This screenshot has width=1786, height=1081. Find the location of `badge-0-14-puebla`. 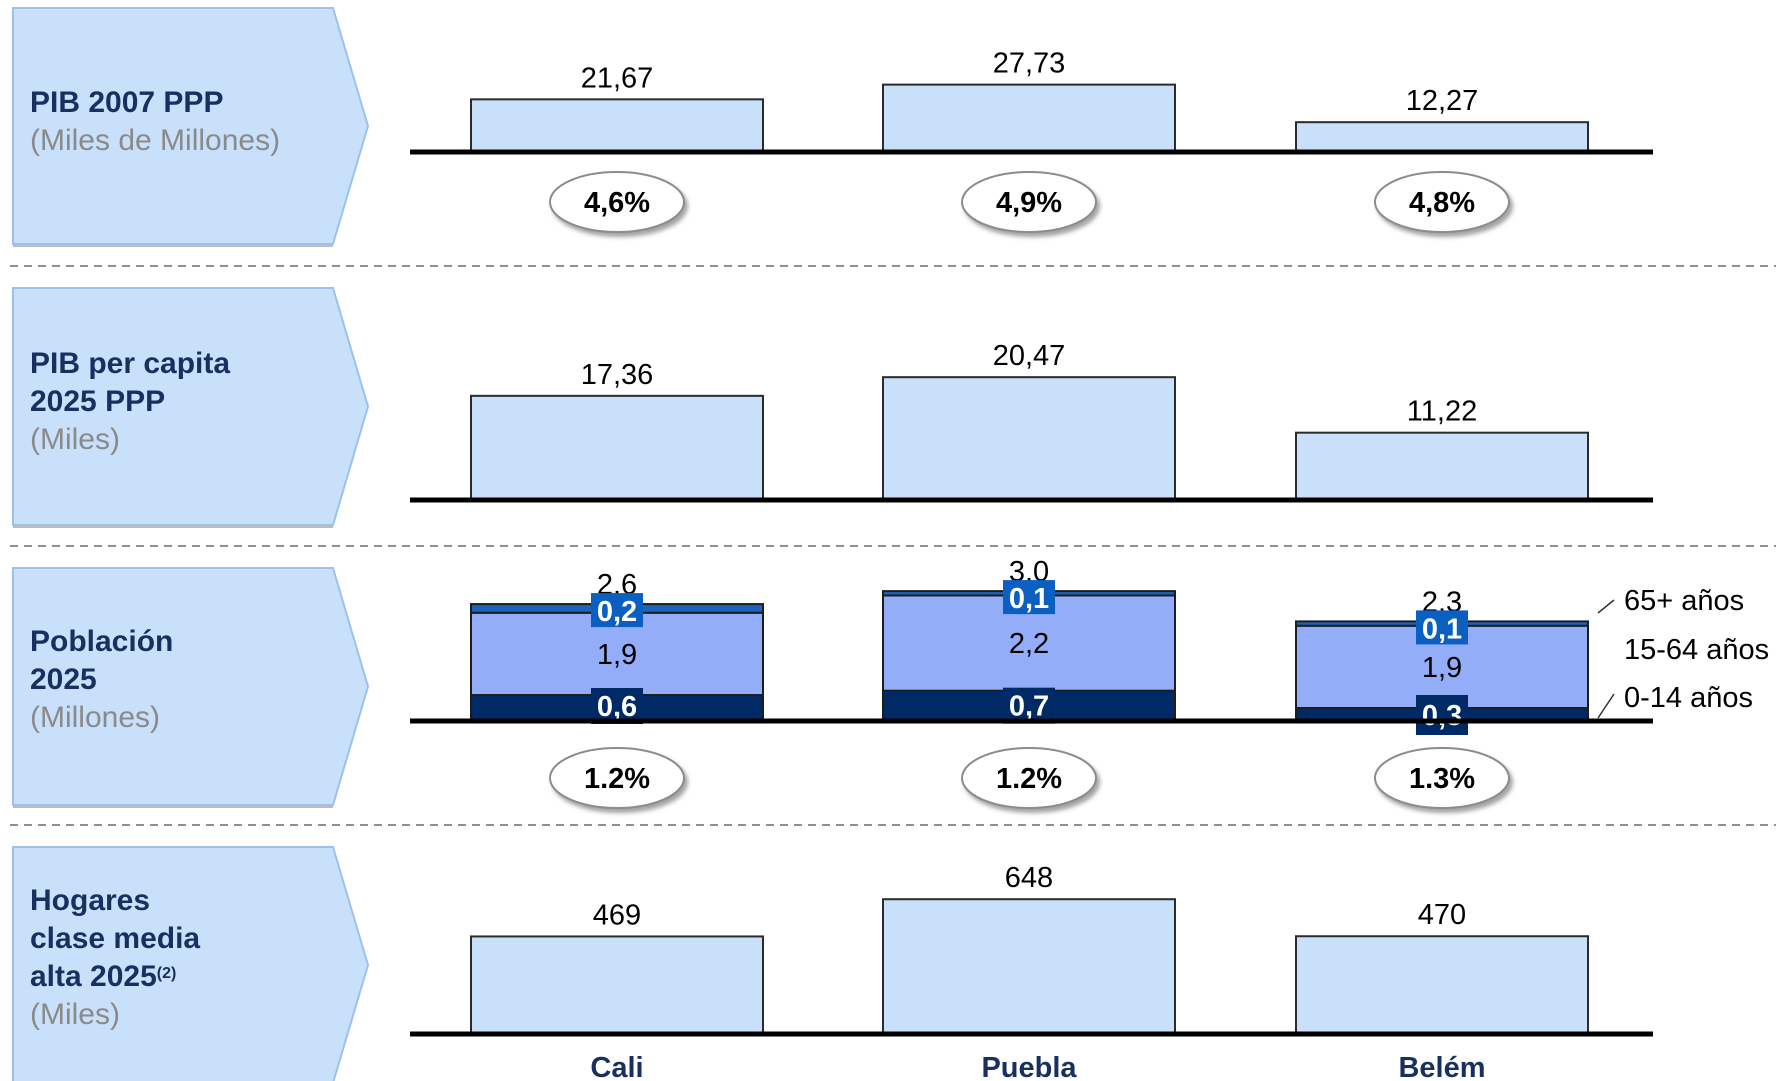

badge-0-14-puebla is located at coordinates (1029, 705).